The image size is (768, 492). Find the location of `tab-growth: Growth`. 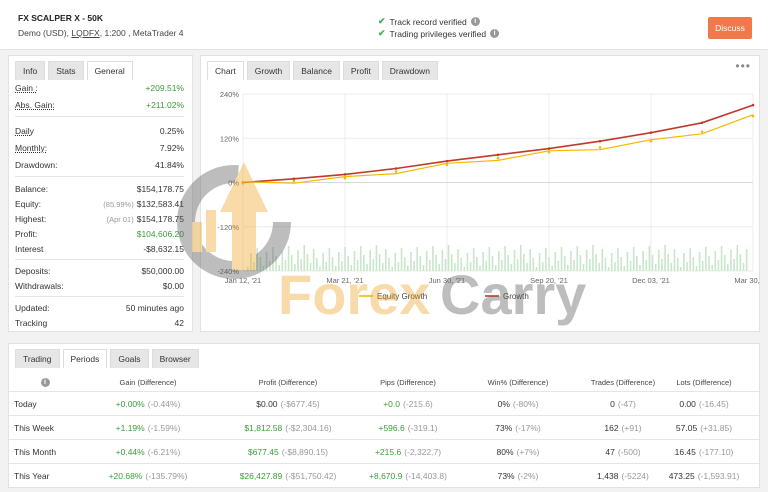

tab-growth: Growth is located at coordinates (268, 70).